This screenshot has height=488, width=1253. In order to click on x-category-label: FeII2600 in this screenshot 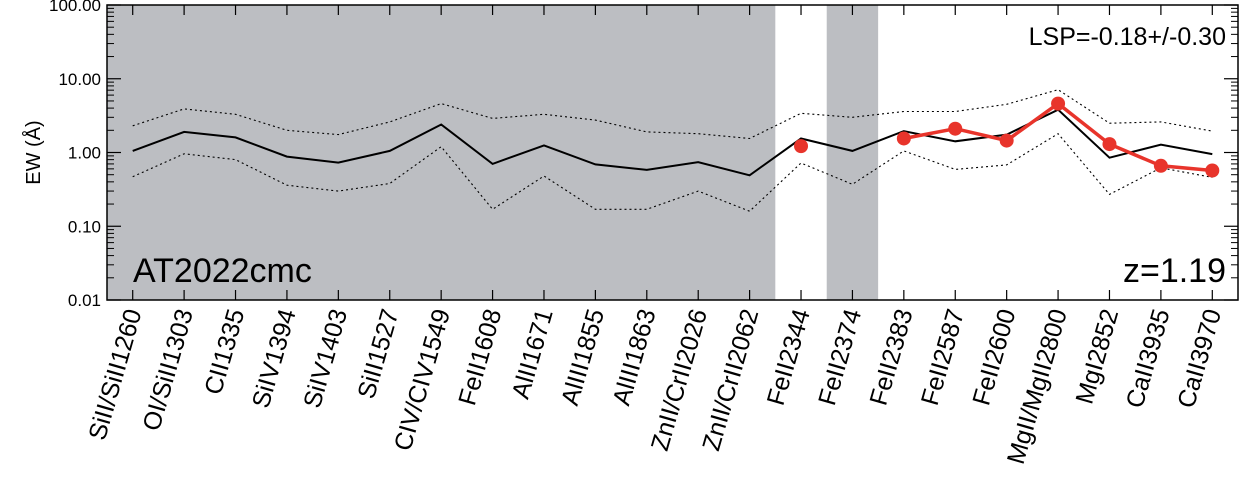, I will do `click(994, 357)`.